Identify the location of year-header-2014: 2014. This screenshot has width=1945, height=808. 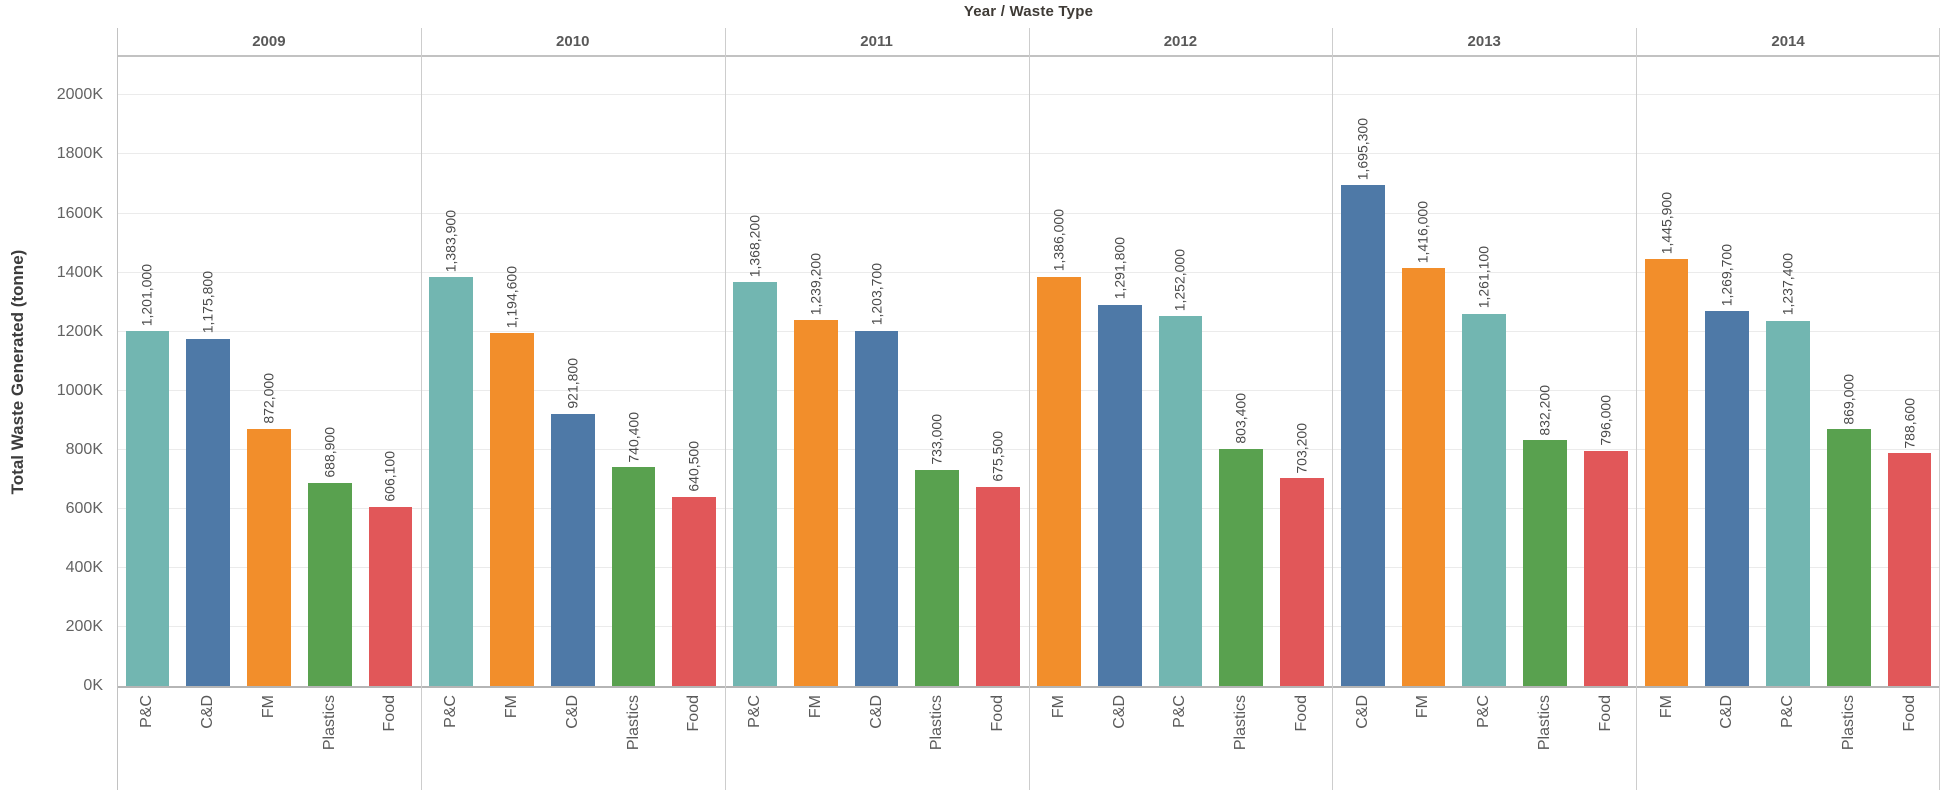
(1788, 41).